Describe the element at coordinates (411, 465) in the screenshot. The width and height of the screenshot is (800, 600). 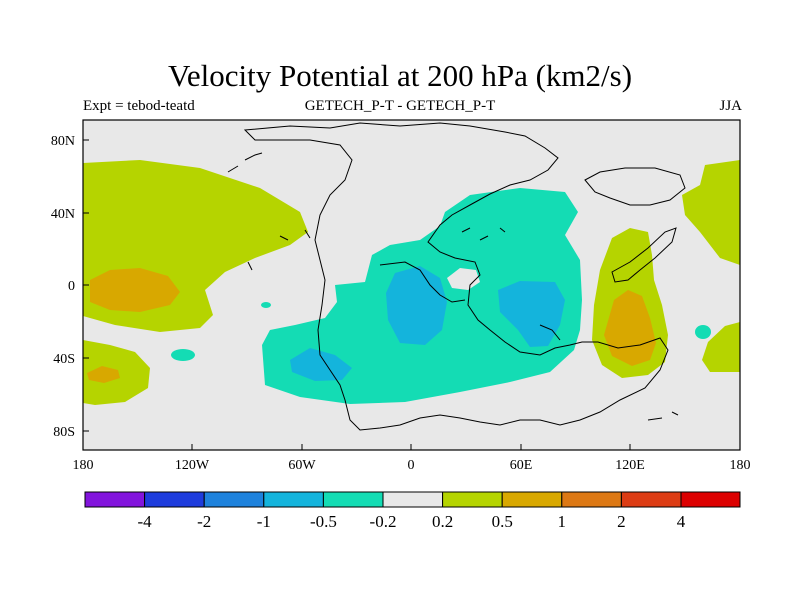
I see `lon-label-0: 0` at that location.